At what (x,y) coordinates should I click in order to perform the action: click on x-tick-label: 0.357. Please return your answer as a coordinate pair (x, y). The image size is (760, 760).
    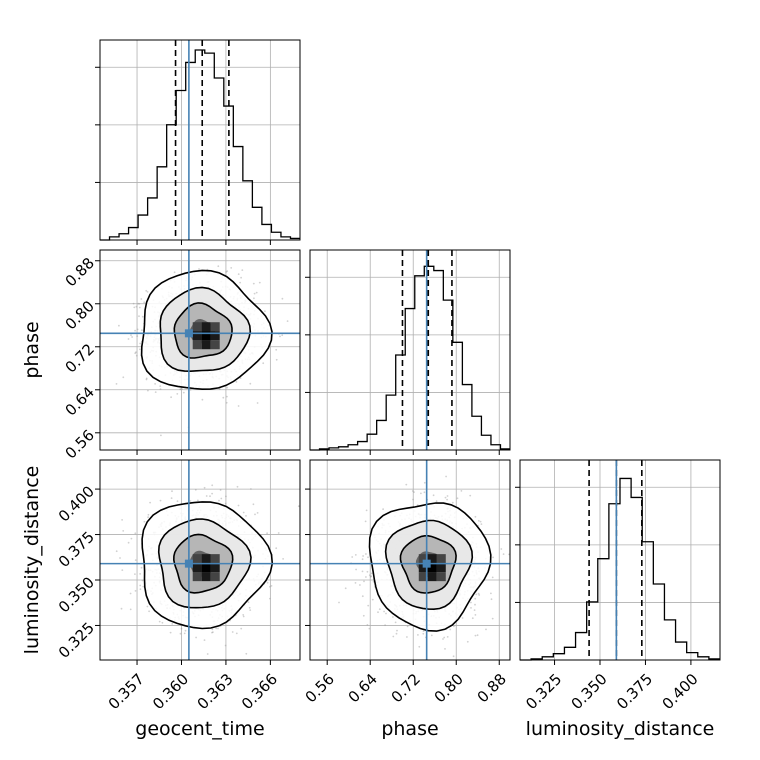
    Looking at the image, I should click on (126, 691).